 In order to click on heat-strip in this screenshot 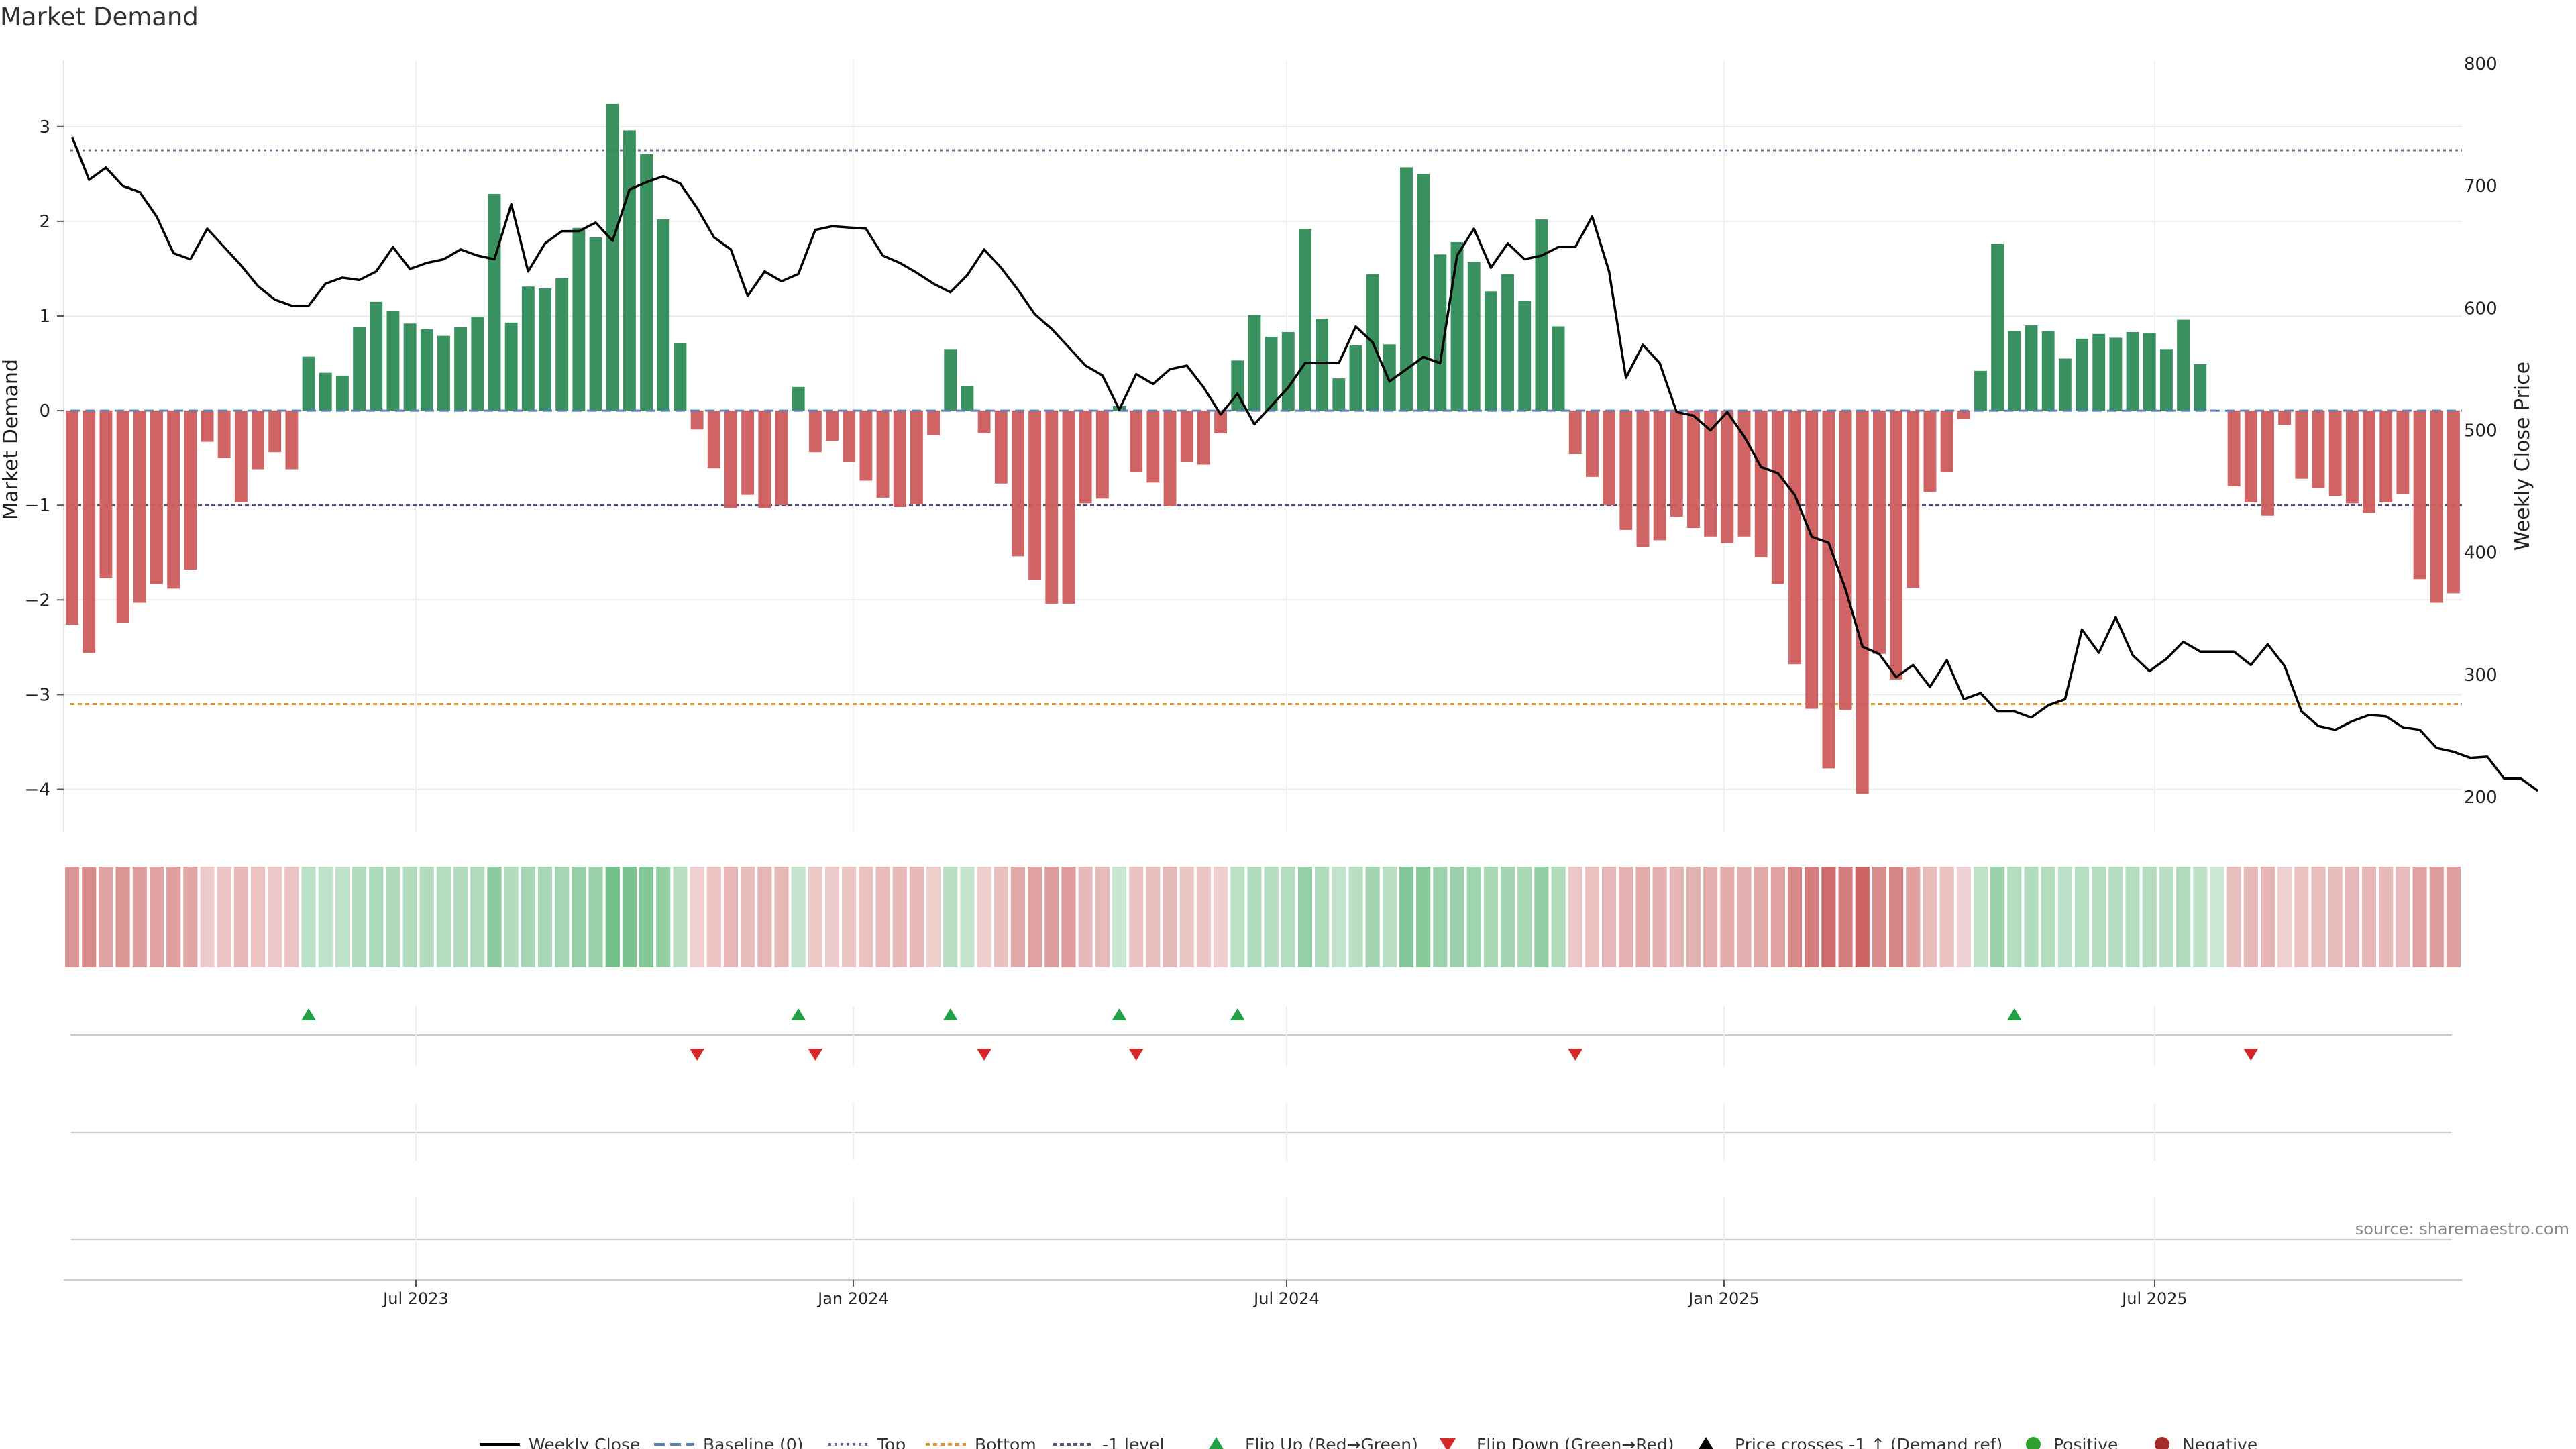, I will do `click(1263, 917)`.